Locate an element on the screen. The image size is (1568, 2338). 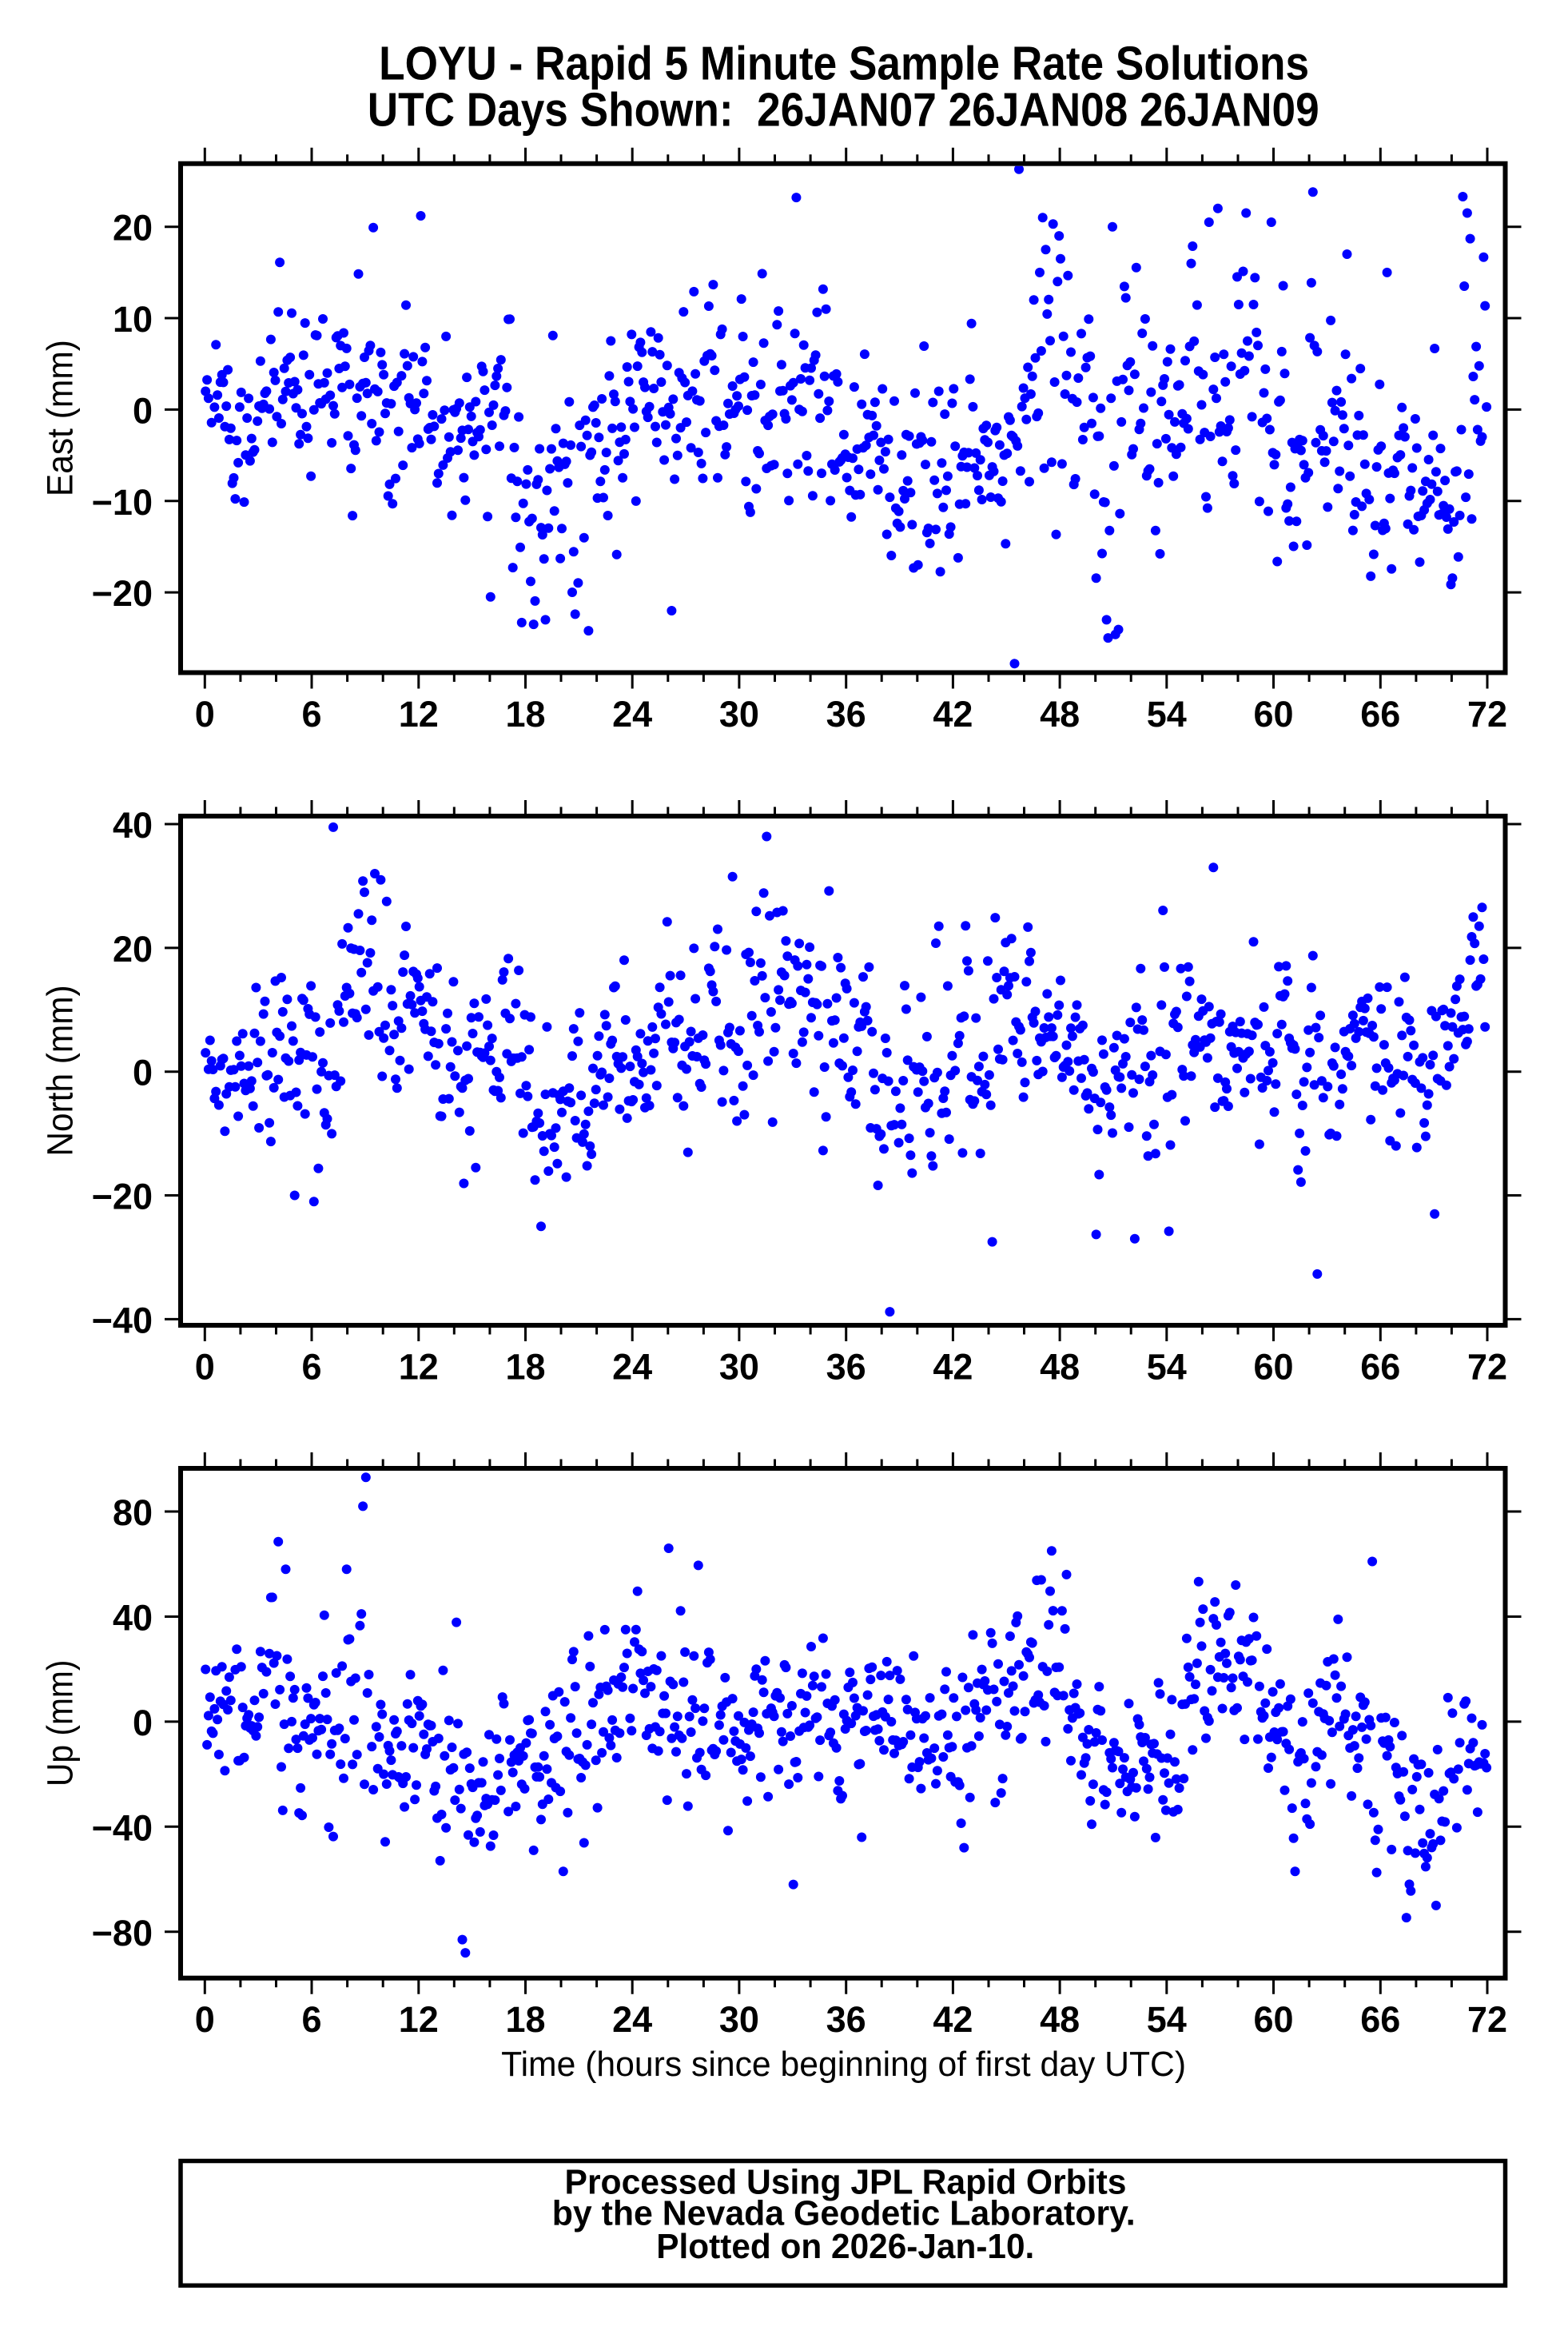
svg-text:by the Nevada Geodetic Laborat: by the Nevada Geodetic Laboratory. is located at coordinates (844, 2213).